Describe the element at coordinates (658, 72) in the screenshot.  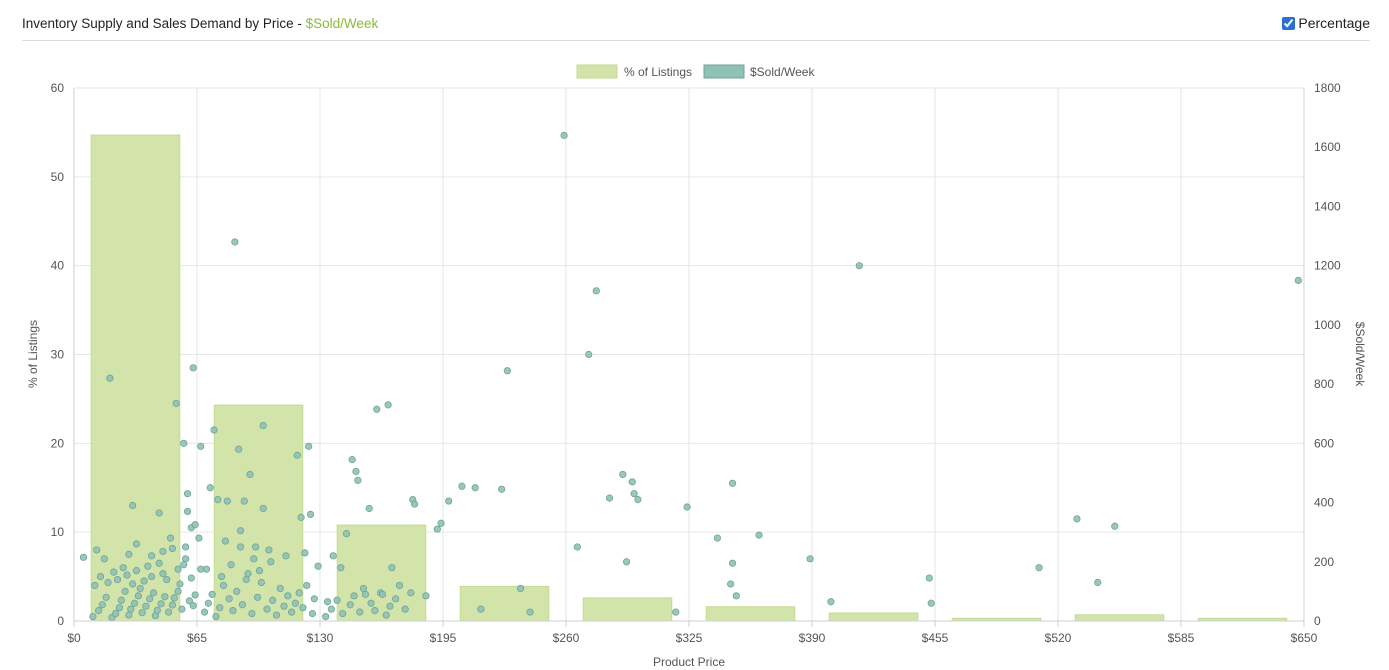
I see `legend-label-listings: % of Listings` at that location.